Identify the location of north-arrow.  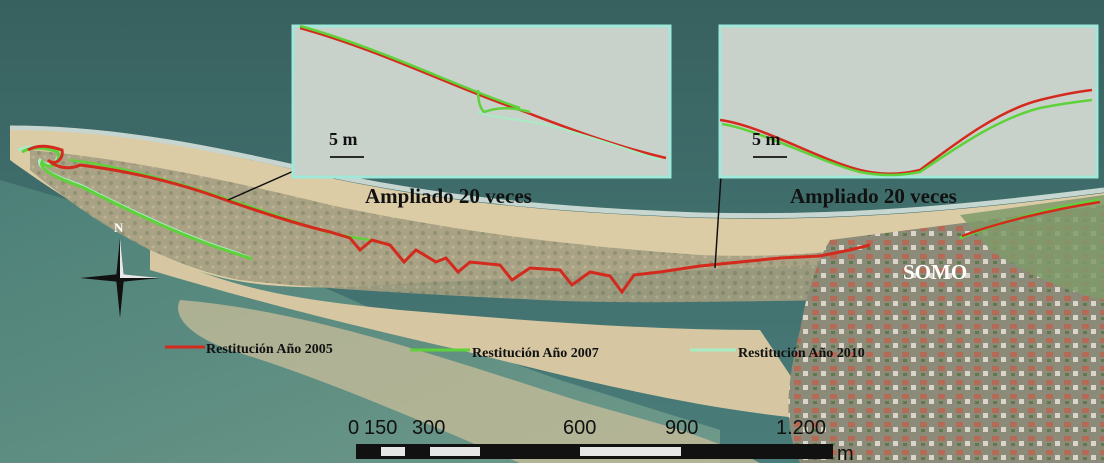
(120, 278).